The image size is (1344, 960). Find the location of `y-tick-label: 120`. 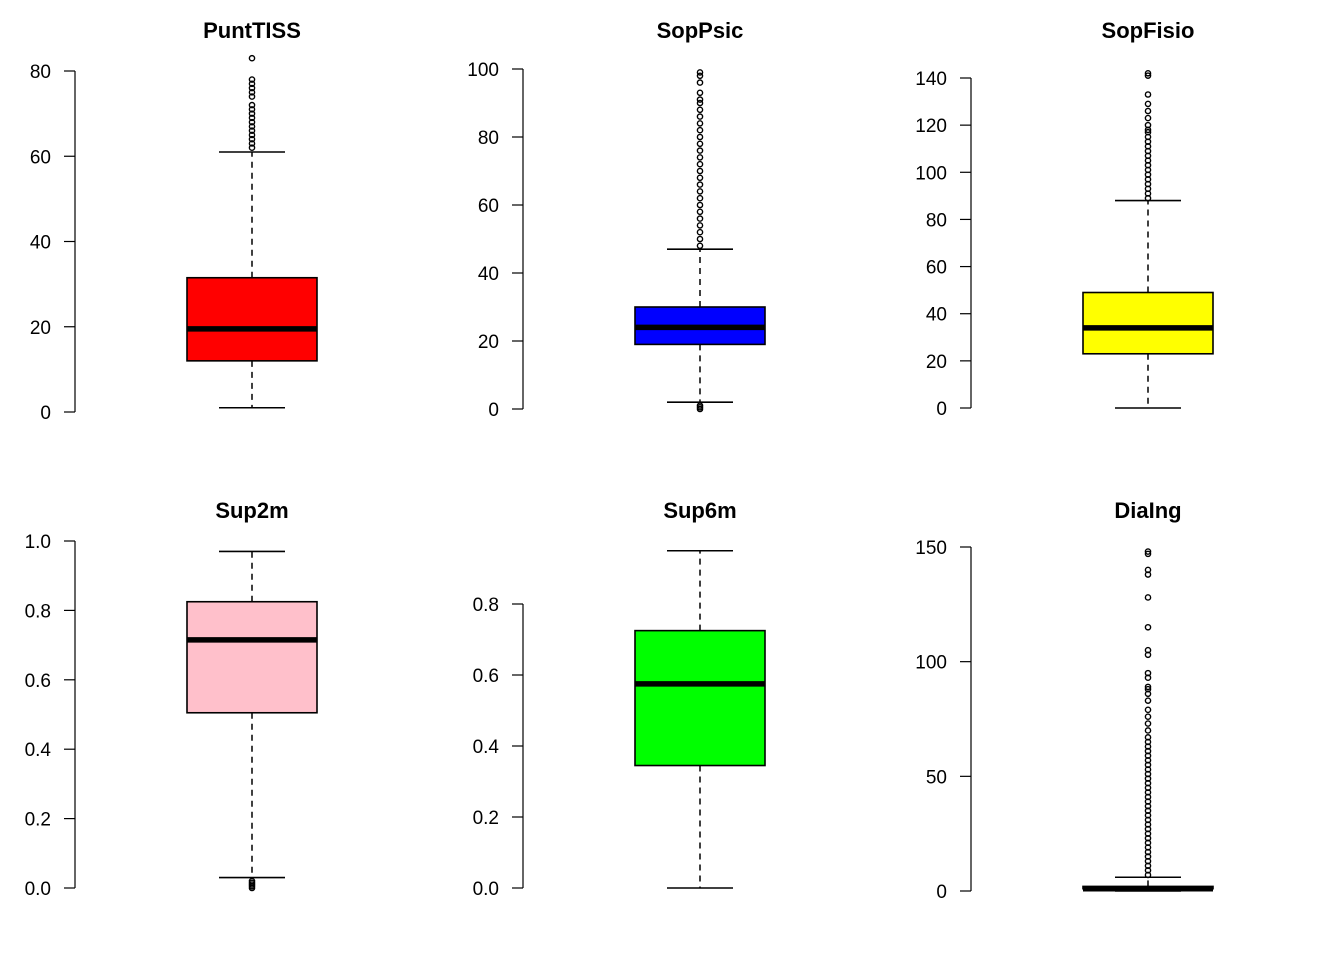

y-tick-label: 120 is located at coordinates (931, 126).